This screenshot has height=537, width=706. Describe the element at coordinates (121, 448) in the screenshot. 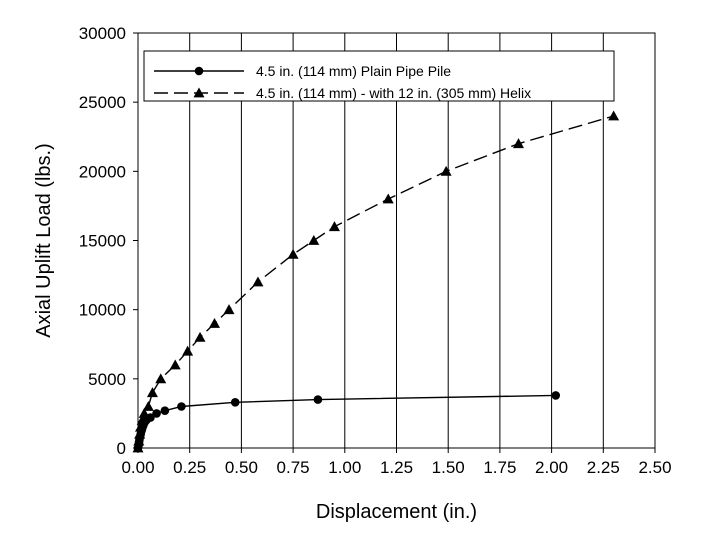

I see `y-tick-label: 0` at that location.